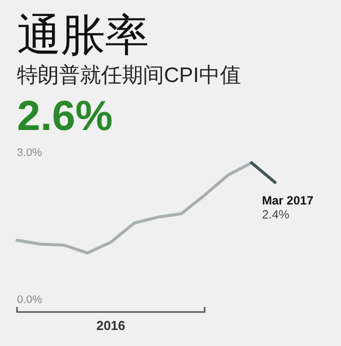  I want to click on y-tick-label: 3.0%, so click(29, 153).